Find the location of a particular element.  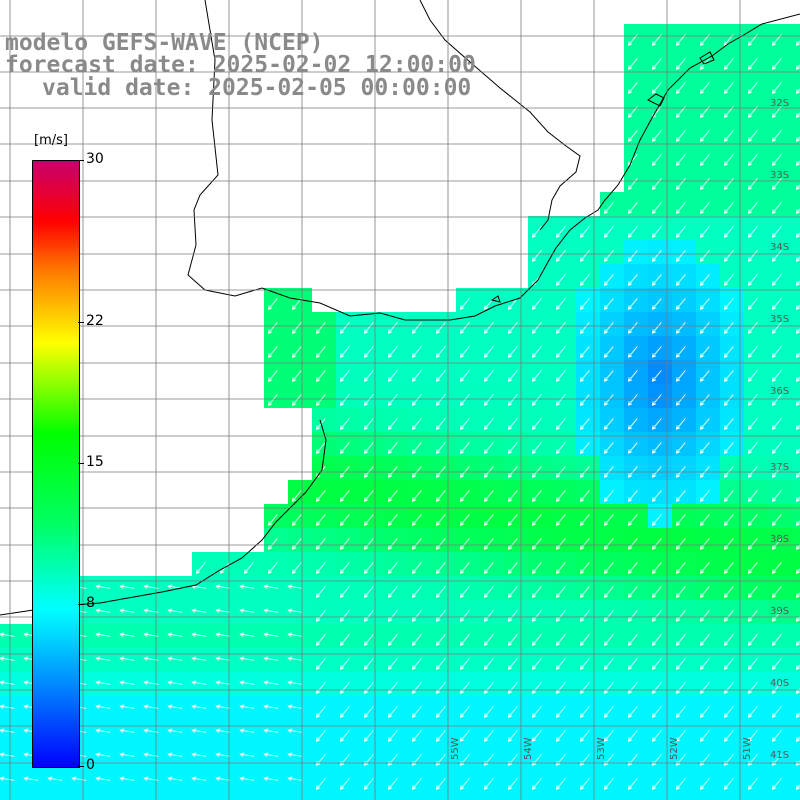

longitude-label: 53W is located at coordinates (601, 748).